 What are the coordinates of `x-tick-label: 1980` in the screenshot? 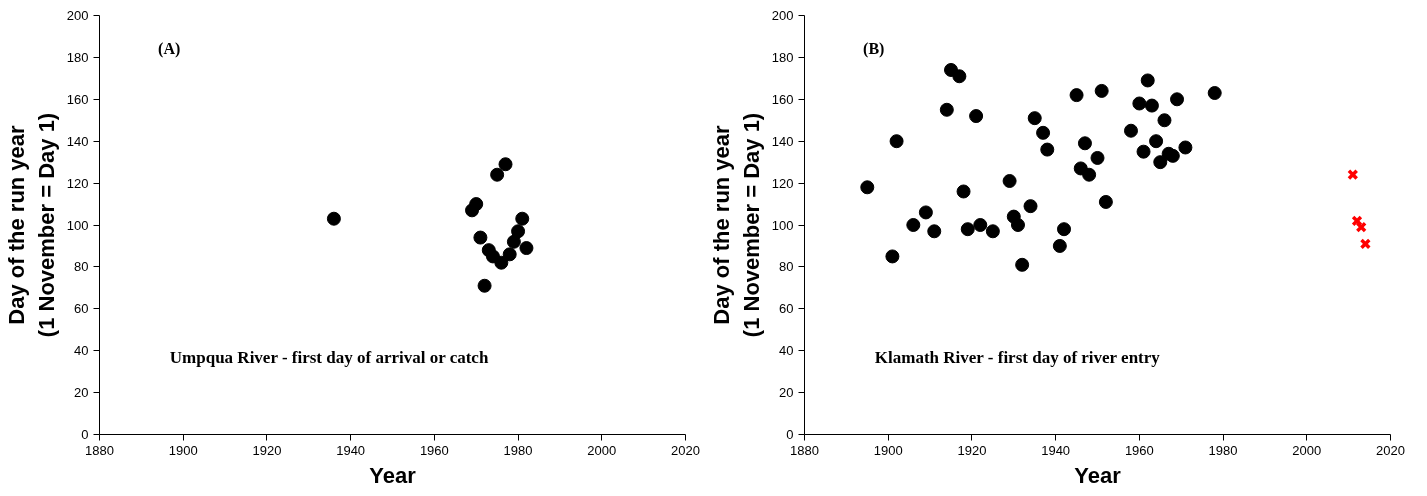 It's located at (1223, 450).